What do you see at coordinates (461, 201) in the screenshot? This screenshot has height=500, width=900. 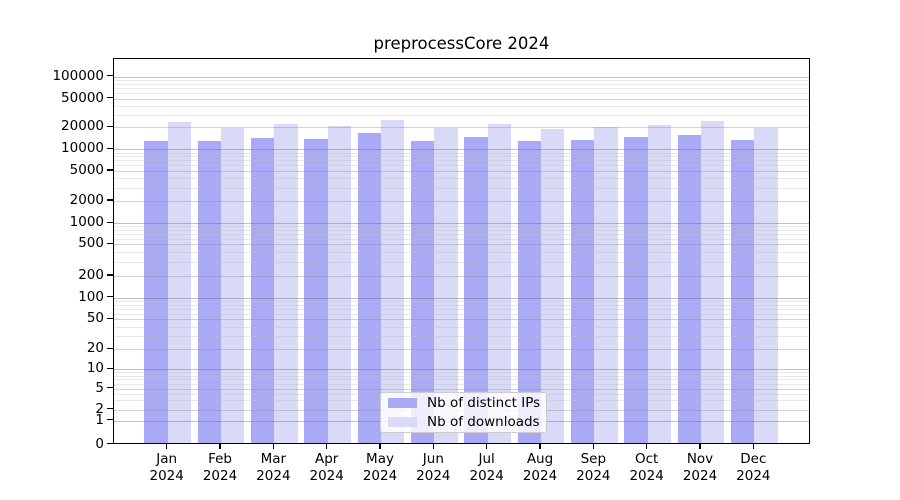 I see `gridline-2000` at bounding box center [461, 201].